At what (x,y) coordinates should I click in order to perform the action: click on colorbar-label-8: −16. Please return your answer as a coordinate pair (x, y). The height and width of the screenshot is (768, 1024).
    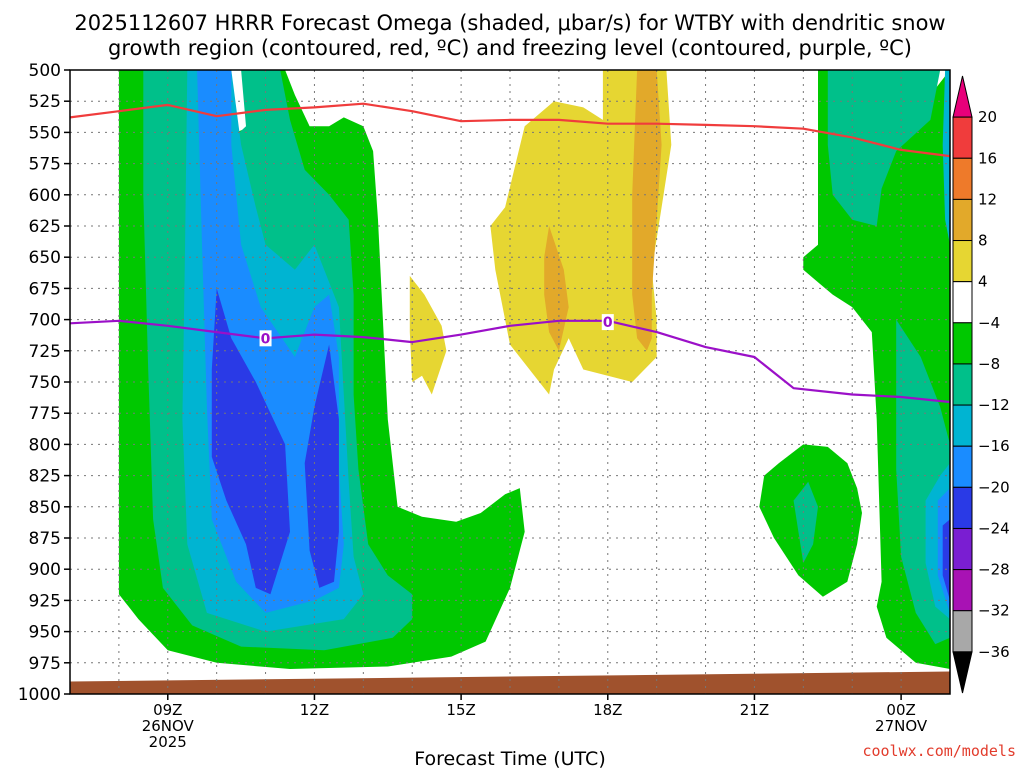
    Looking at the image, I should click on (994, 446).